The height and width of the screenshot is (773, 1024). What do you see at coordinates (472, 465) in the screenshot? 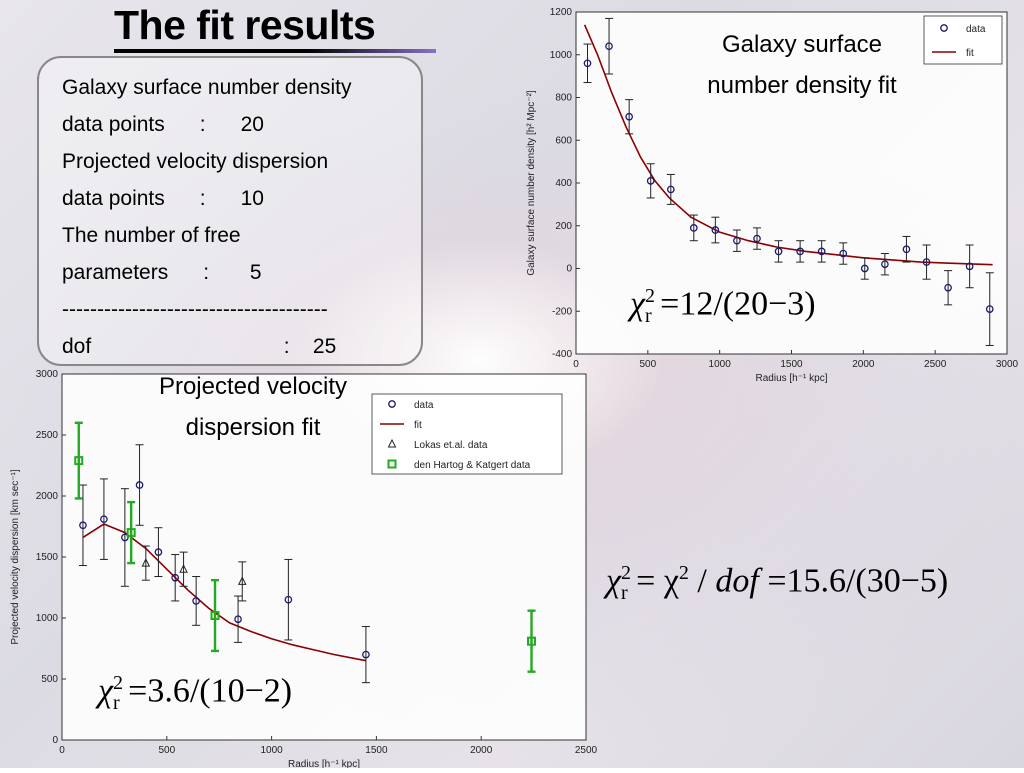
I see `legend-label: den Hartog & Katgert data` at bounding box center [472, 465].